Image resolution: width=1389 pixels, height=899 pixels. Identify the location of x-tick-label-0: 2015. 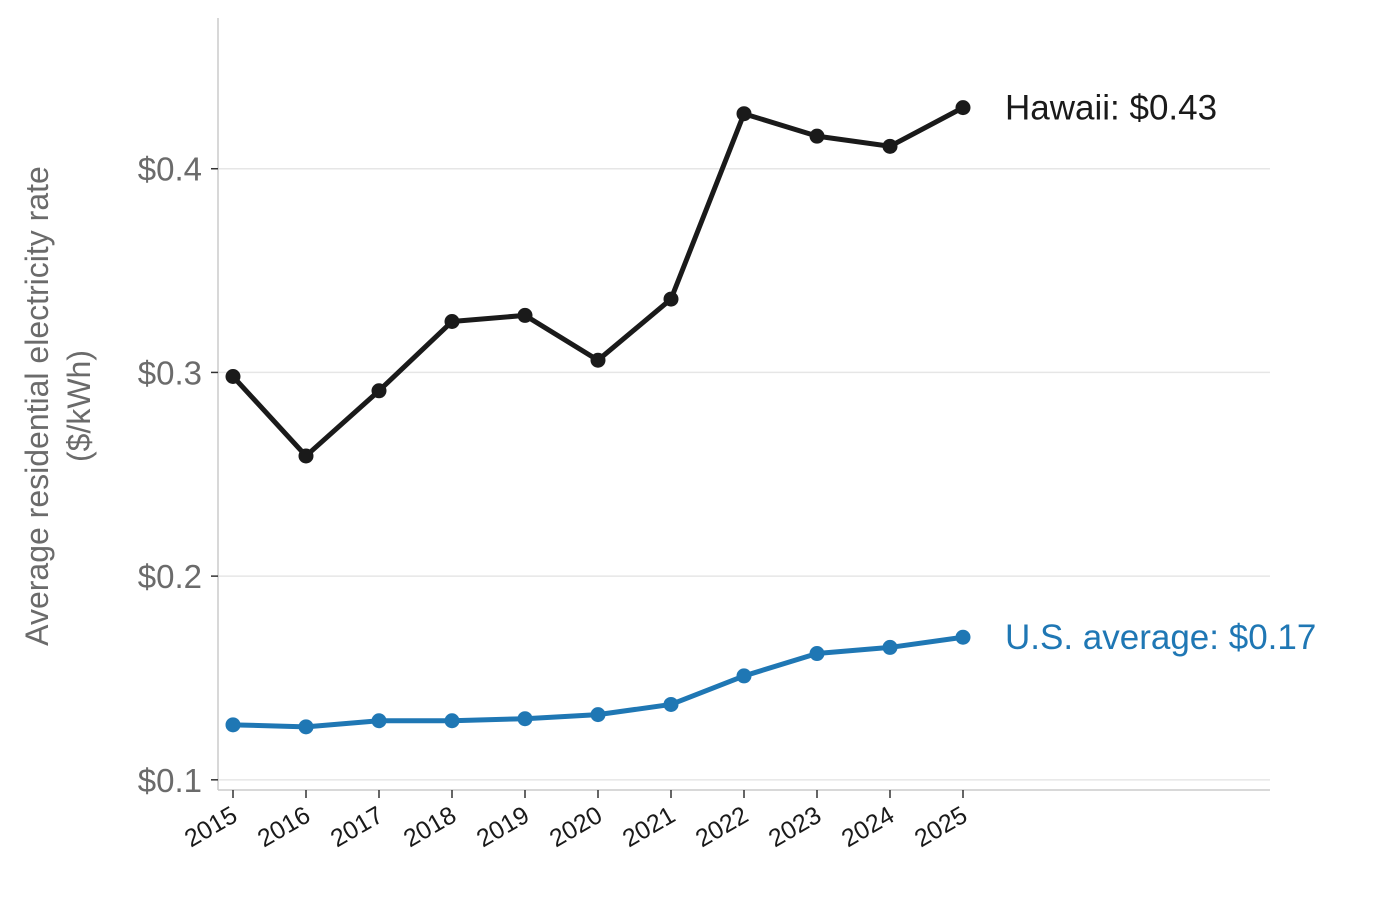
(211, 827).